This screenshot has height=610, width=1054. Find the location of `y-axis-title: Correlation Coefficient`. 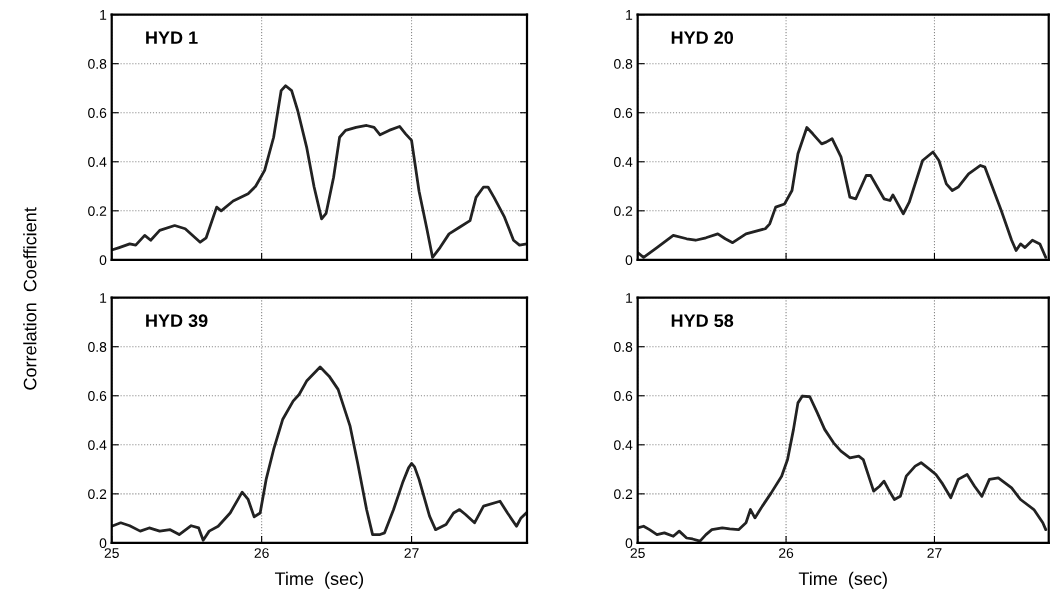

y-axis-title: Correlation Coefficient is located at coordinates (30, 298).